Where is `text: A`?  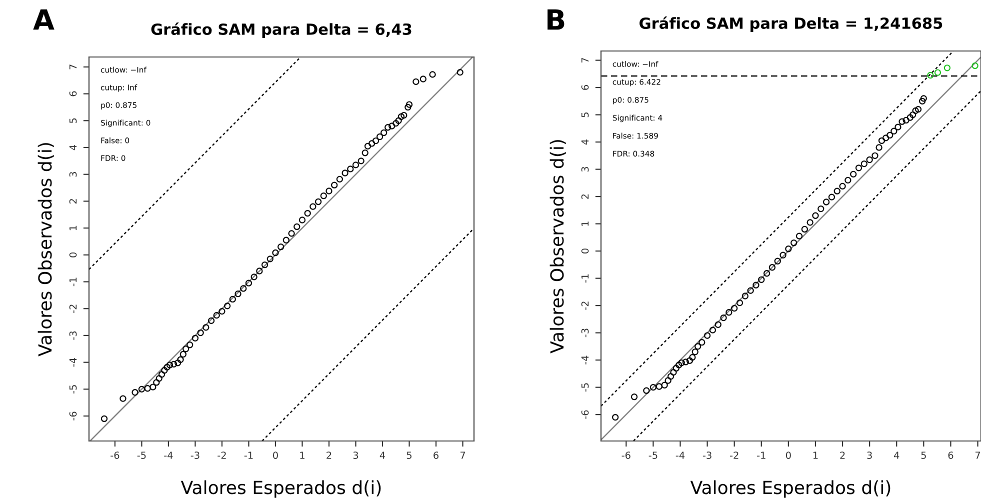
text: A is located at coordinates (43, 19).